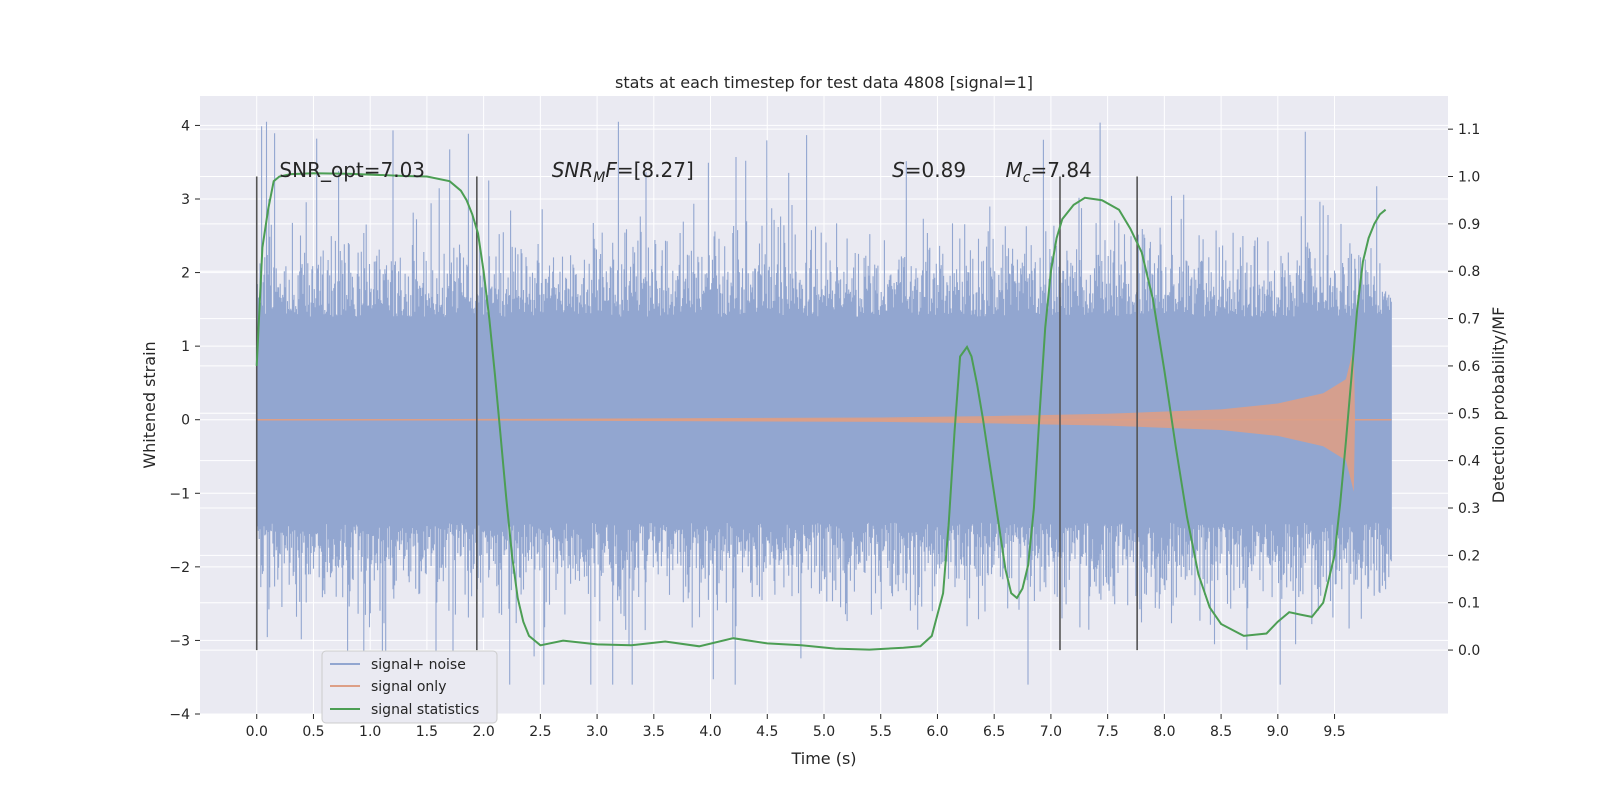  Describe the element at coordinates (179, 641) in the screenshot. I see `y-tick-label-1: −3` at that location.